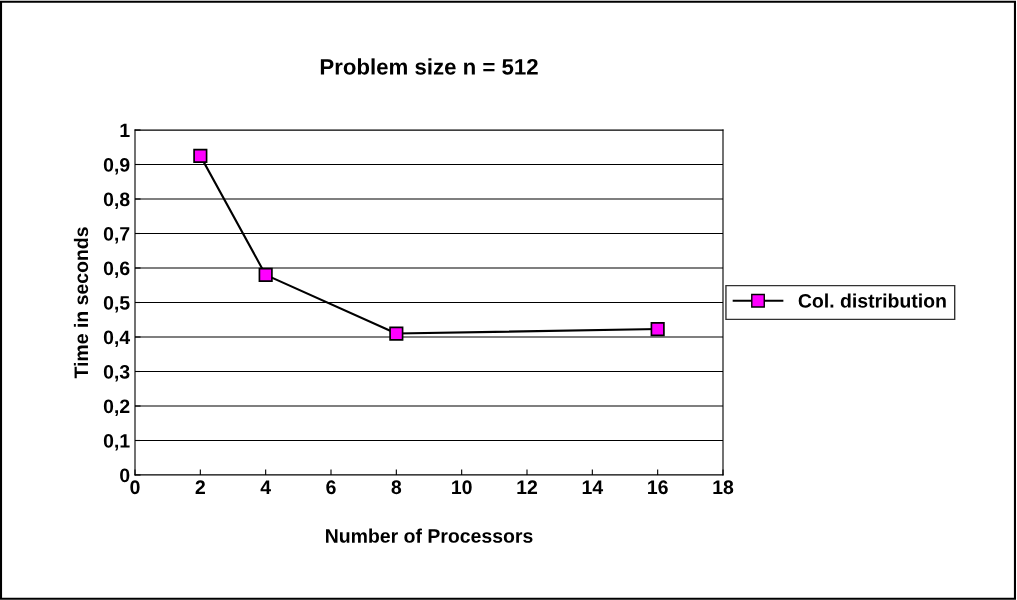 The image size is (1017, 600). What do you see at coordinates (116, 201) in the screenshot?
I see `y-tick-label: 0,8` at bounding box center [116, 201].